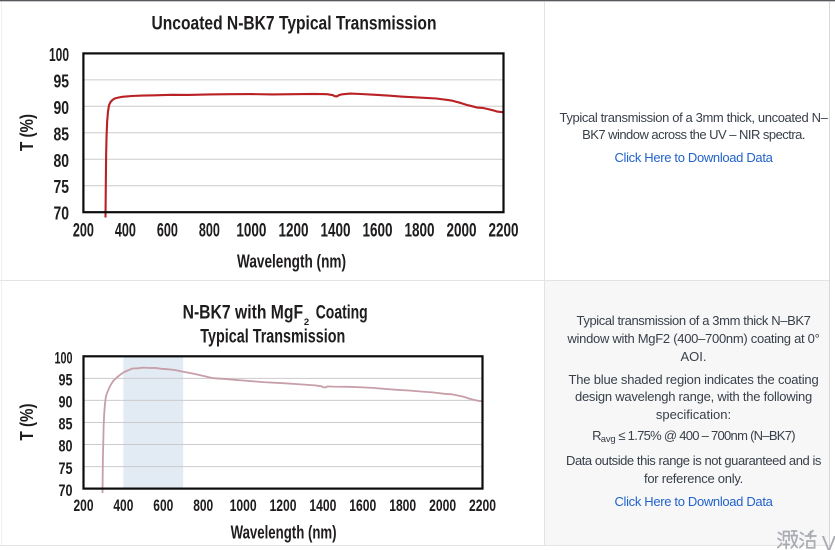 This screenshot has height=550, width=835. I want to click on svg-text: Typical Transmission, so click(272, 336).